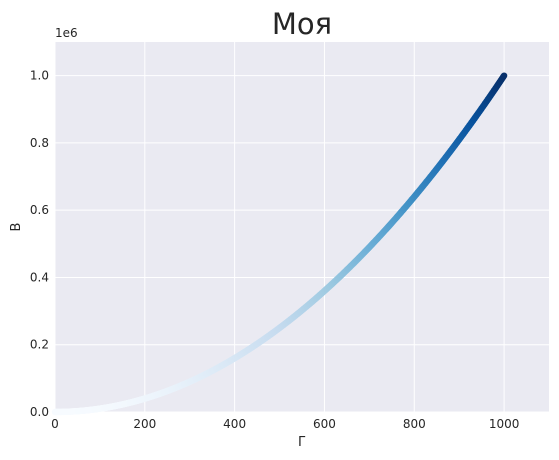 Image resolution: width=559 pixels, height=460 pixels. Describe the element at coordinates (39, 143) in the screenshot. I see `y-tick-label: 0.8` at that location.